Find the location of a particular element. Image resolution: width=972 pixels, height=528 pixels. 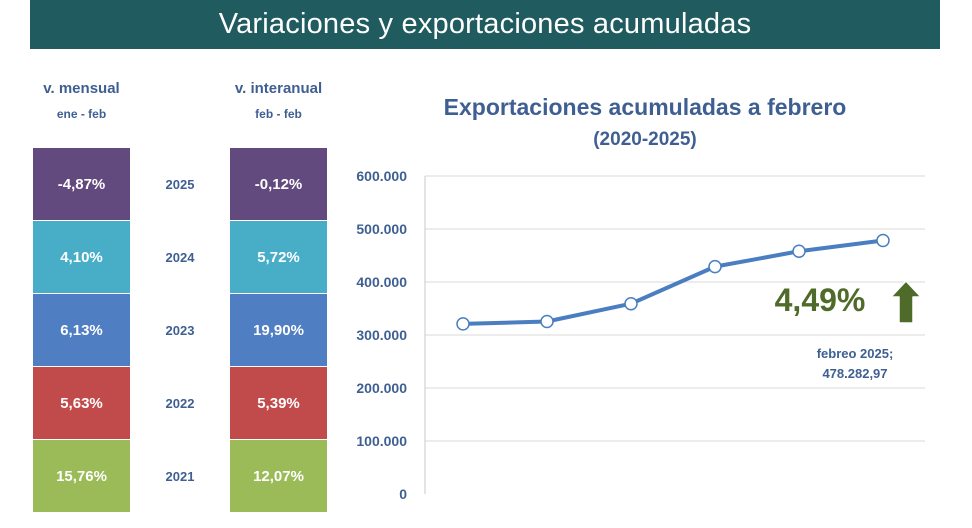

mensual-label: v. mensual is located at coordinates (81, 88).